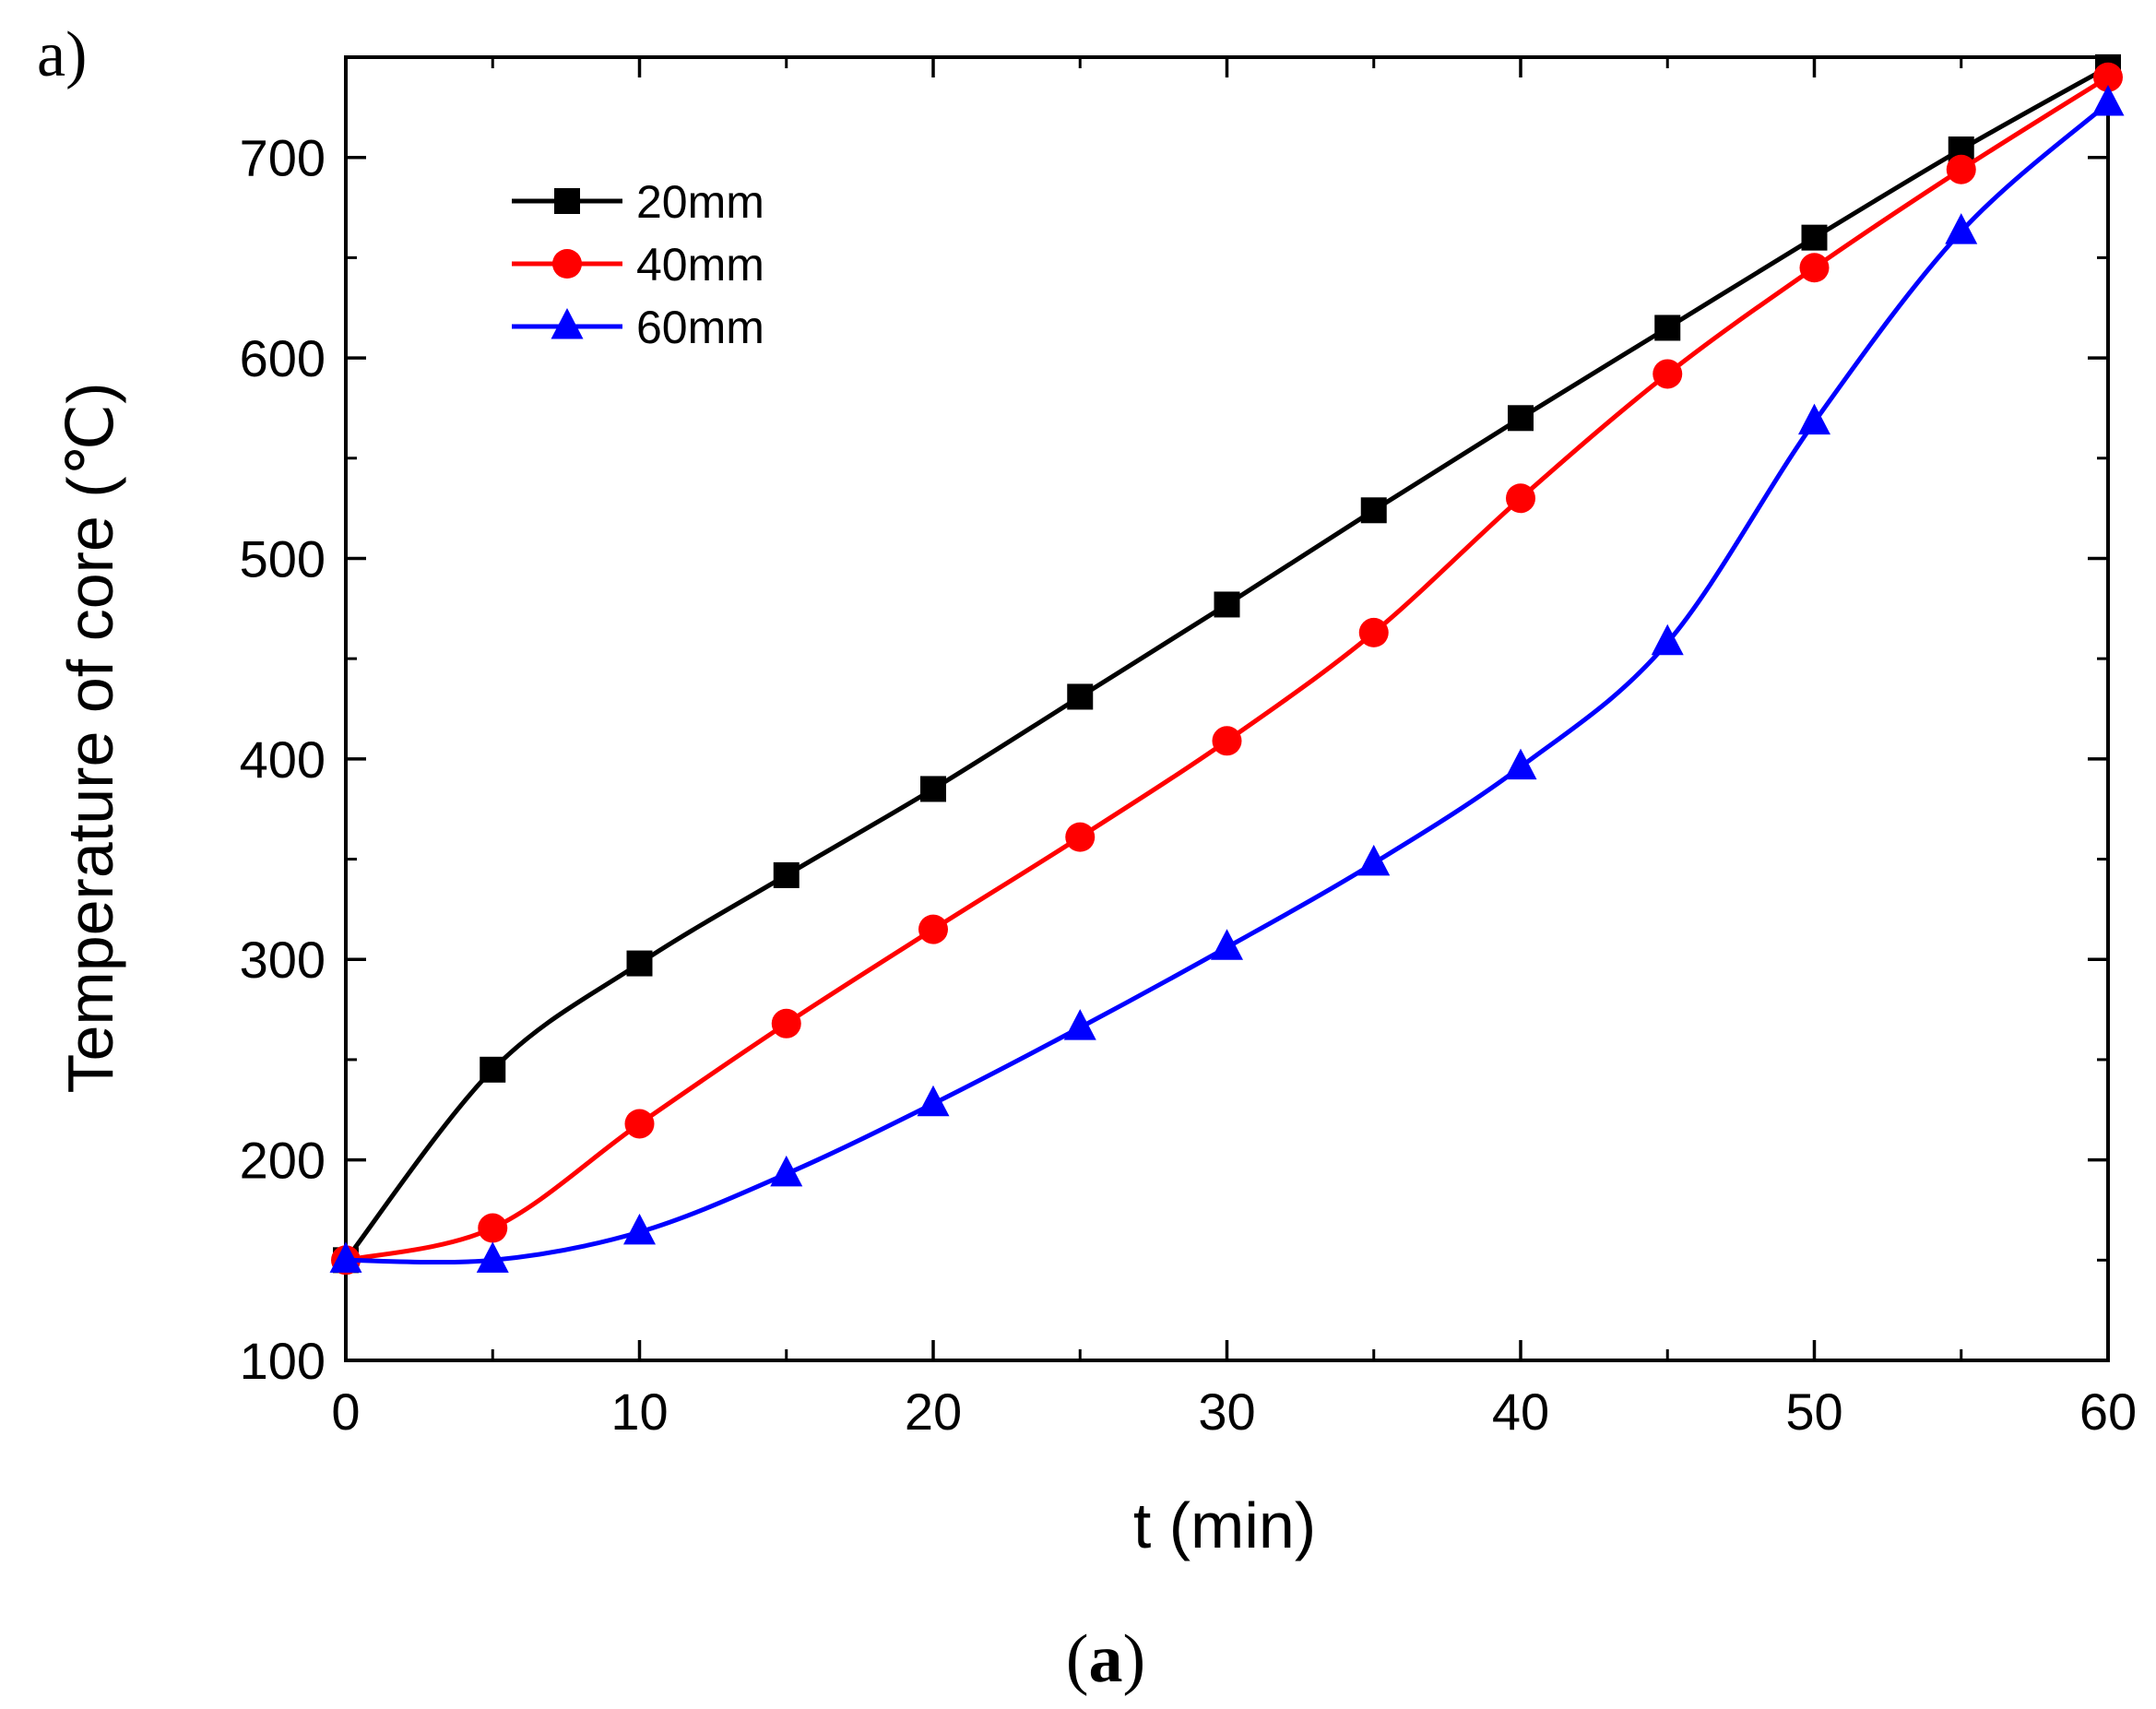 This screenshot has height=1709, width=2156. What do you see at coordinates (639, 1412) in the screenshot?
I see `x-tick-label: 10` at bounding box center [639, 1412].